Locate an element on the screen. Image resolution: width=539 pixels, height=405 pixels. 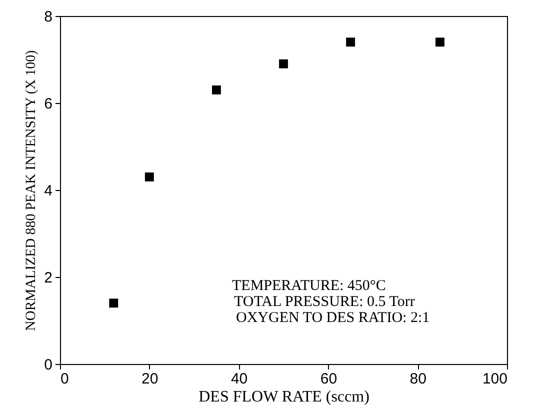
annotation: TEMPERATURE: 450°C is located at coordinates (309, 286).